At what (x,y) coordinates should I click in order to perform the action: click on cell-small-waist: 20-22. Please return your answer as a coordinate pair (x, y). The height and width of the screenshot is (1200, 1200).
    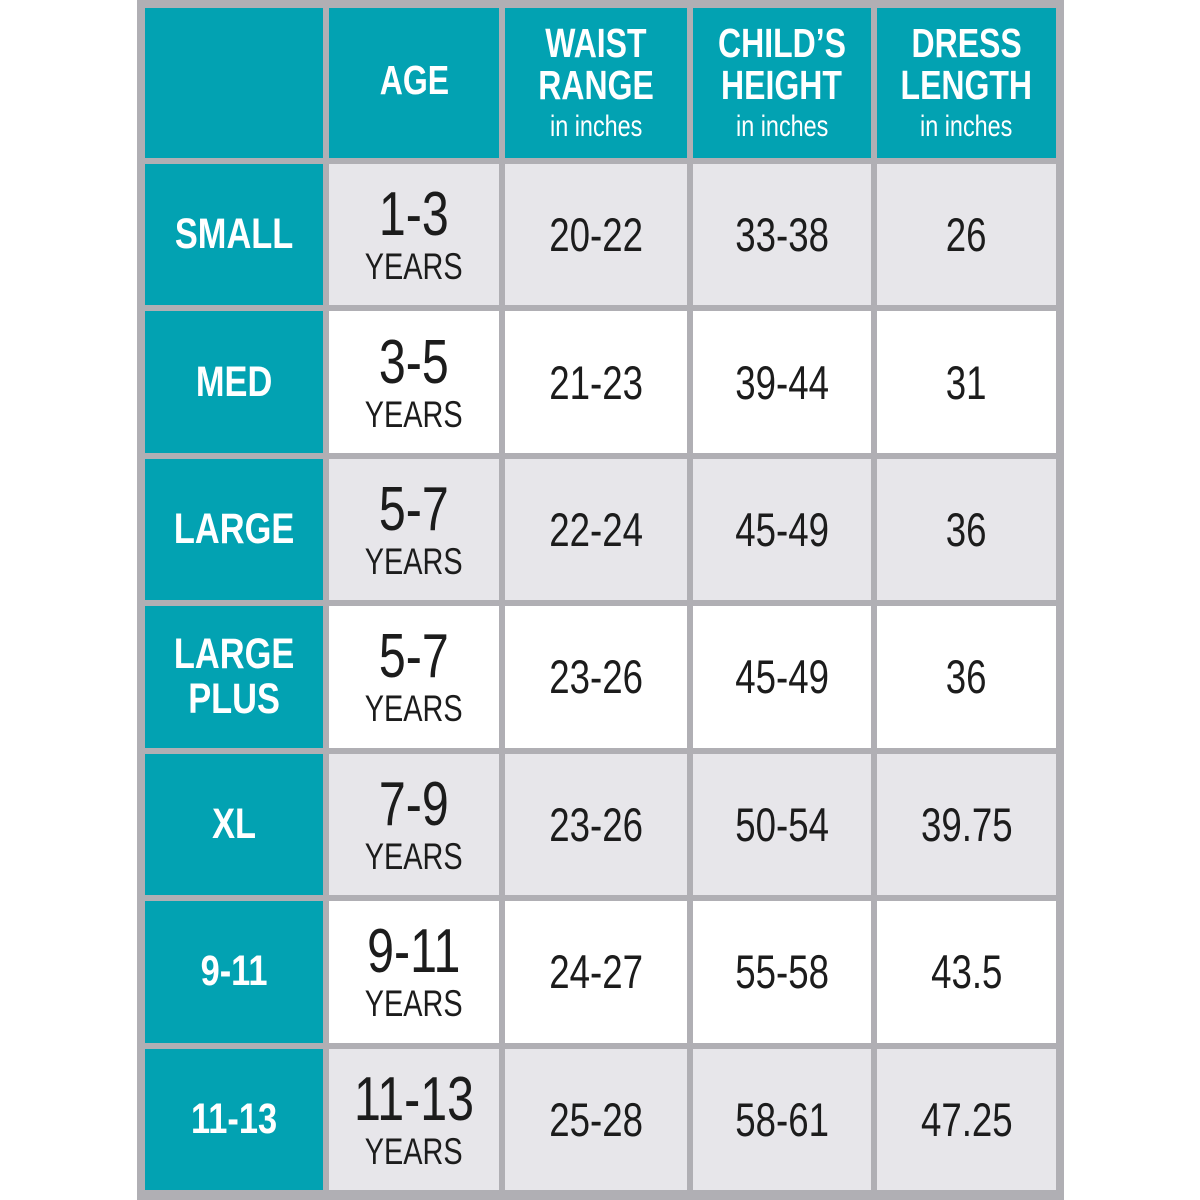
    Looking at the image, I should click on (595, 235).